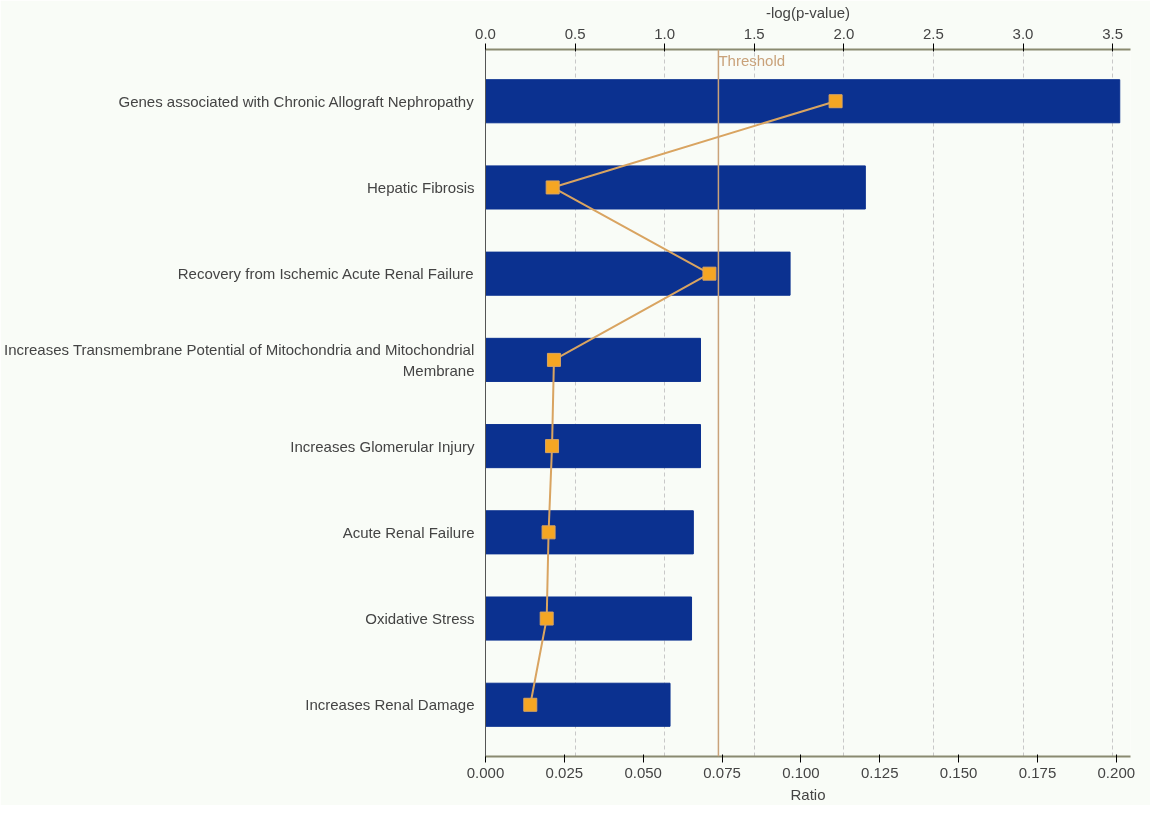 This screenshot has height=814, width=1155. Describe the element at coordinates (420, 619) in the screenshot. I see `y-tick-label: Oxidative Stress` at that location.